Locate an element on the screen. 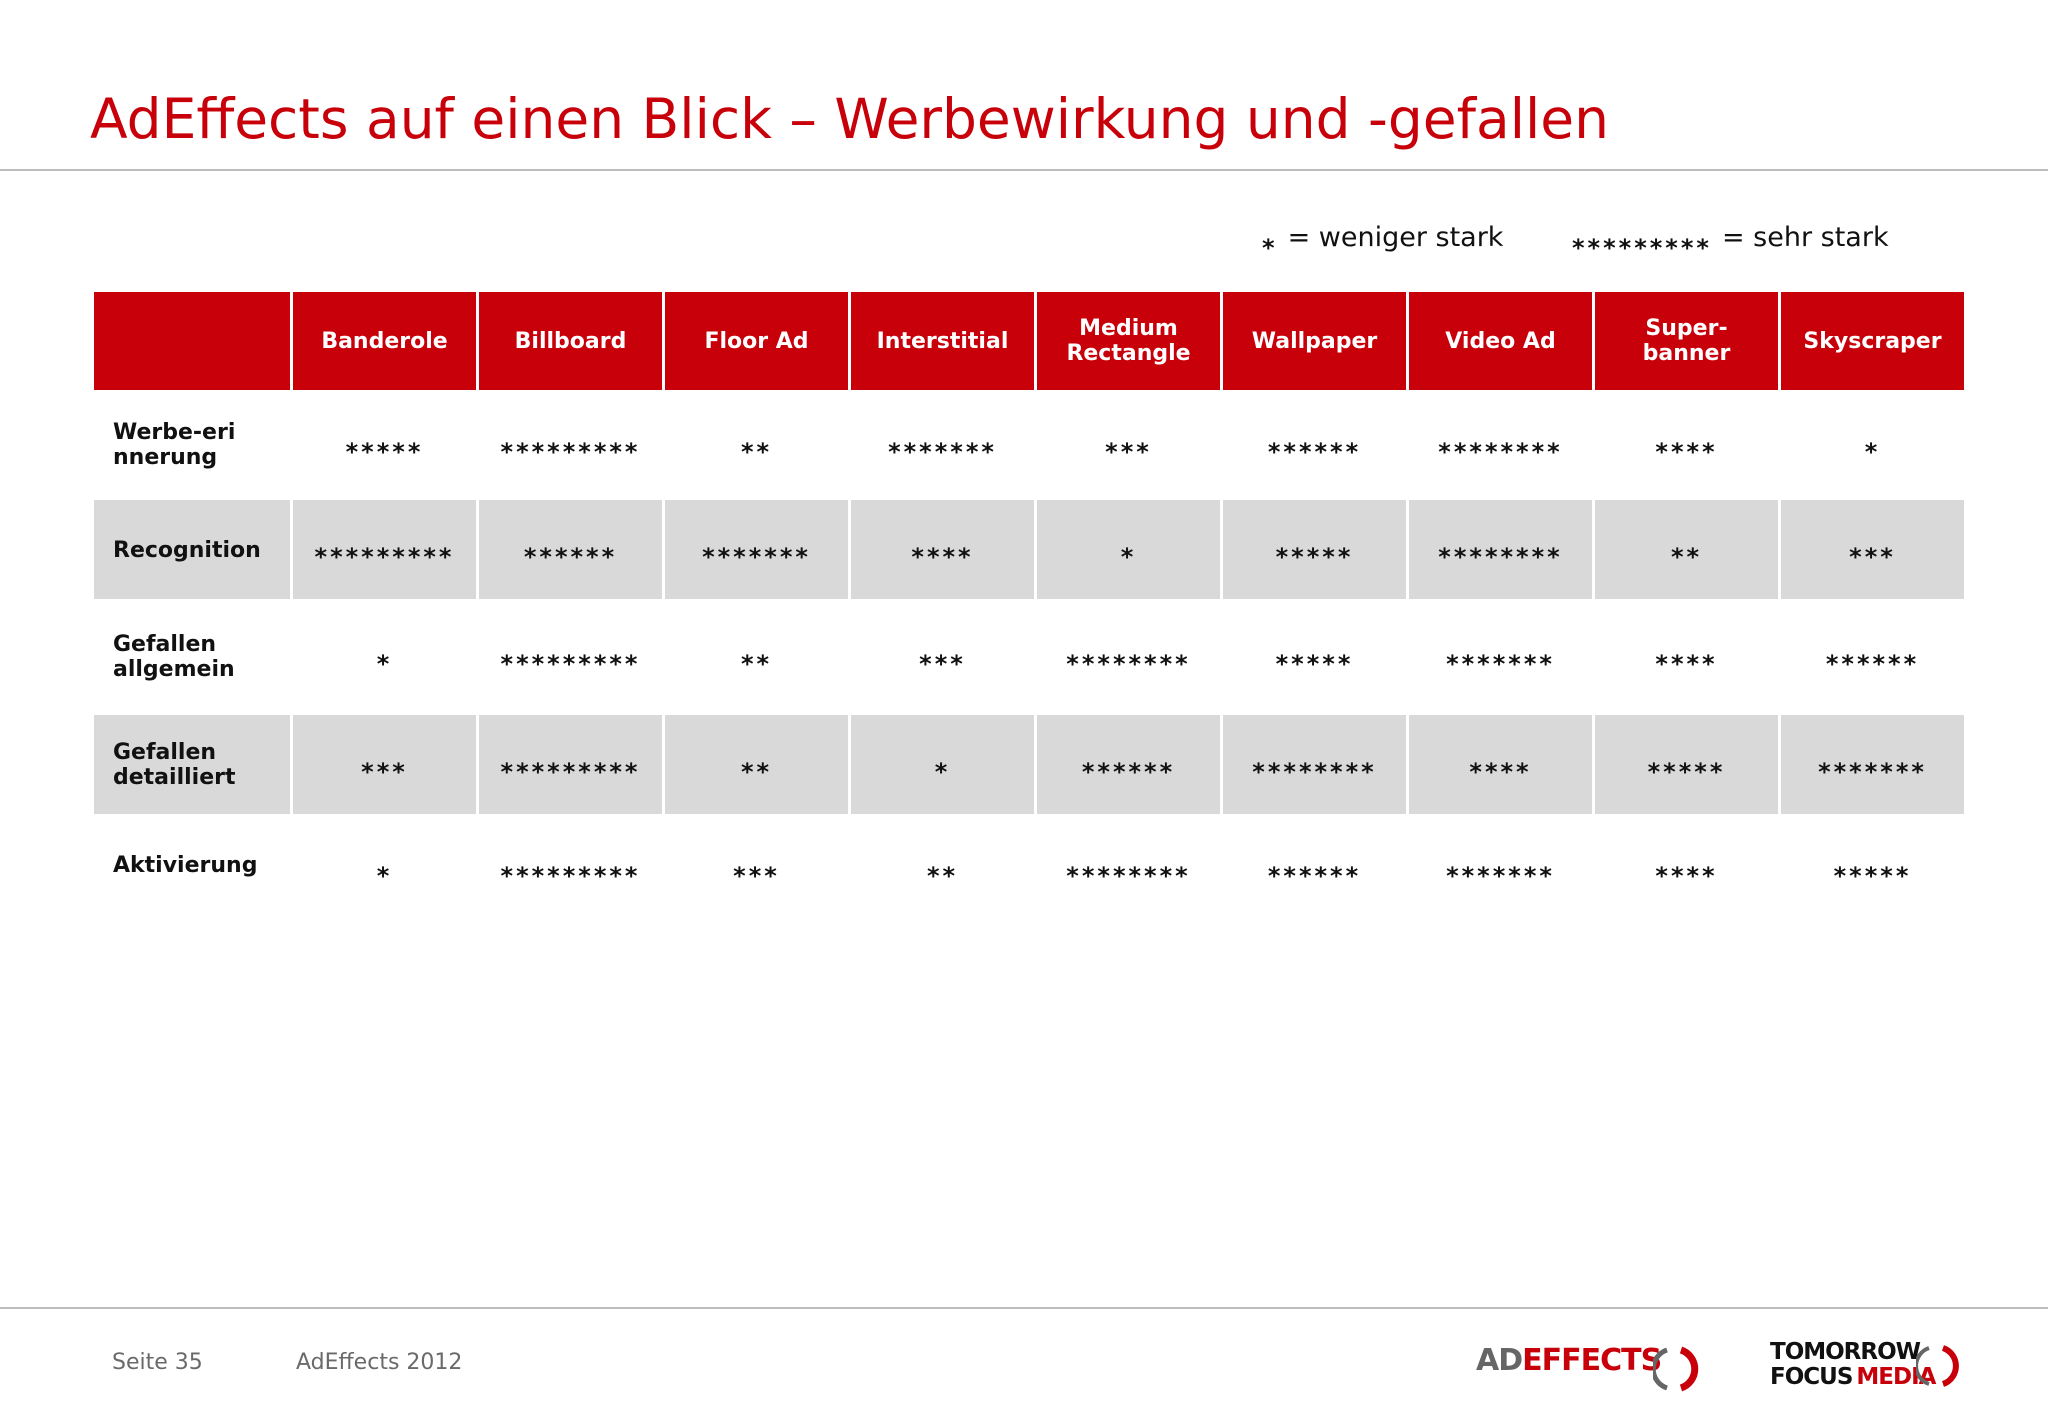  legend-label-weak: = weniger stark is located at coordinates (1395, 237).